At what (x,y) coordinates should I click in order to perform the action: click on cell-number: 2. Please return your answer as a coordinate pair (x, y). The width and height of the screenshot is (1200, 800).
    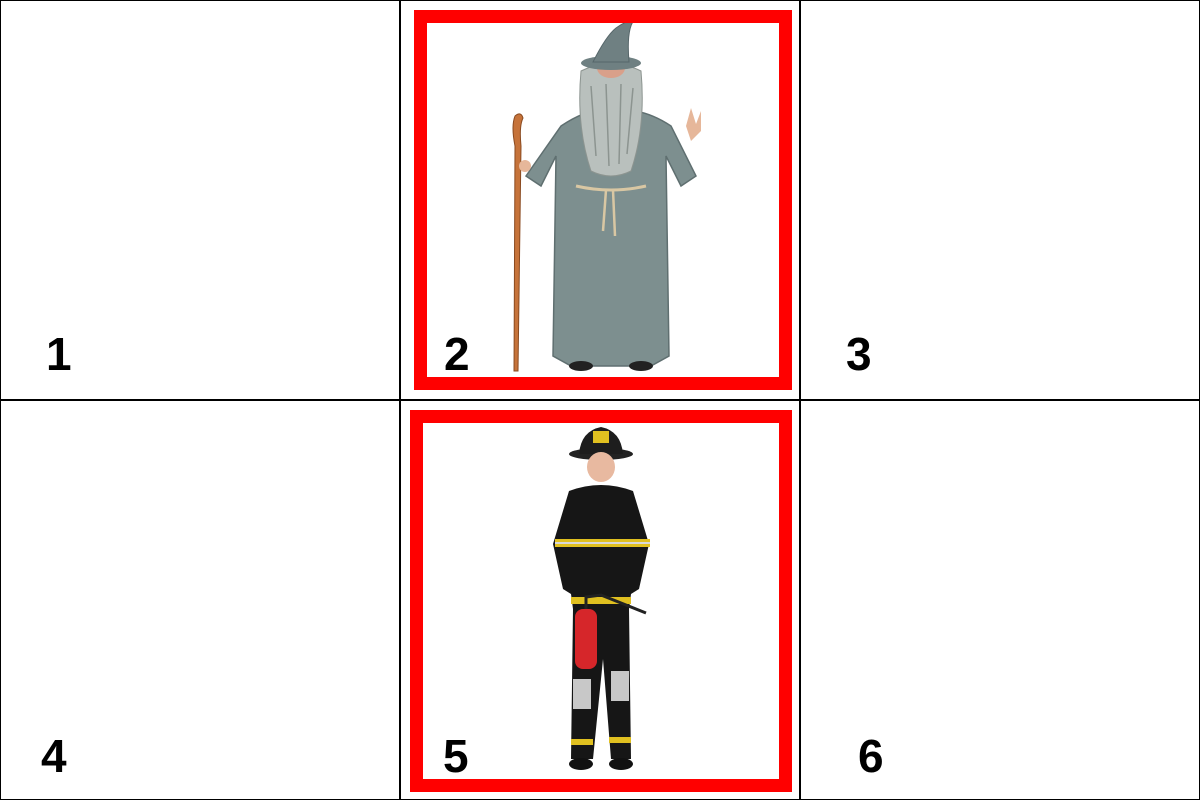
    Looking at the image, I should click on (457, 354).